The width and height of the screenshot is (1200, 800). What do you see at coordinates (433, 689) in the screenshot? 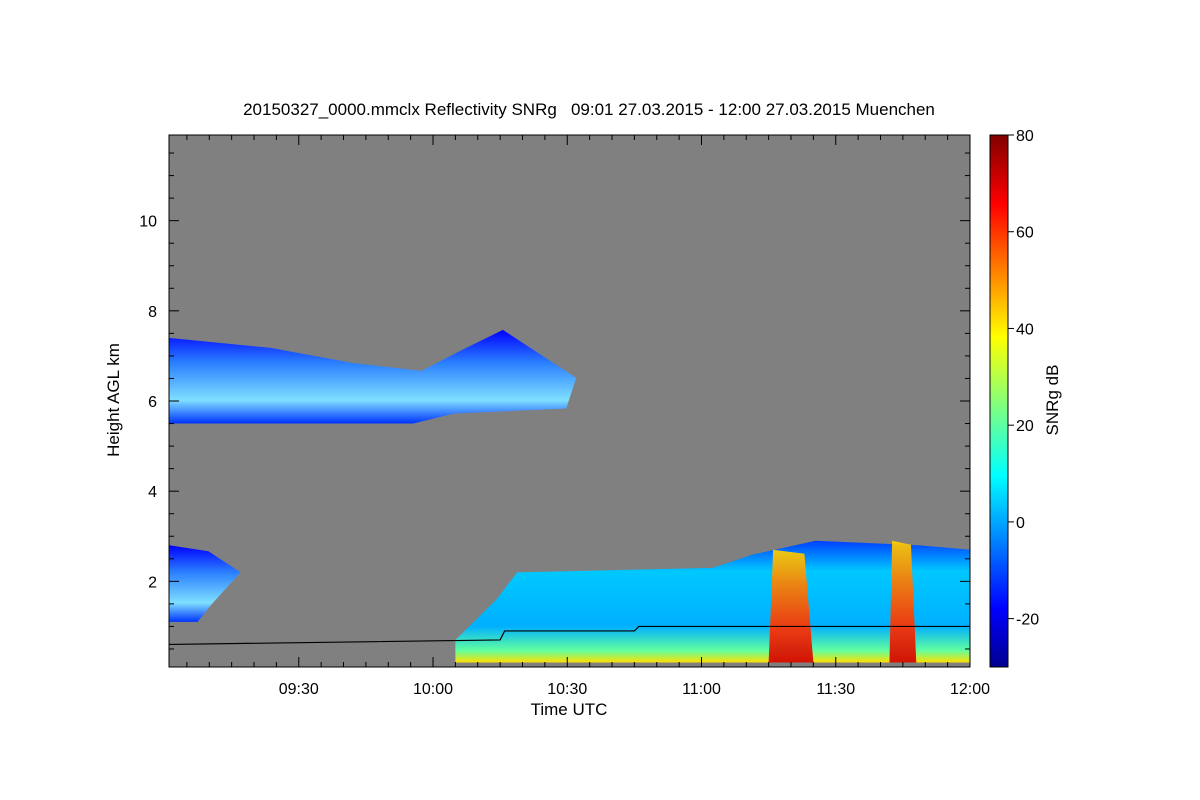
I see `x-tick-label: 10:00` at bounding box center [433, 689].